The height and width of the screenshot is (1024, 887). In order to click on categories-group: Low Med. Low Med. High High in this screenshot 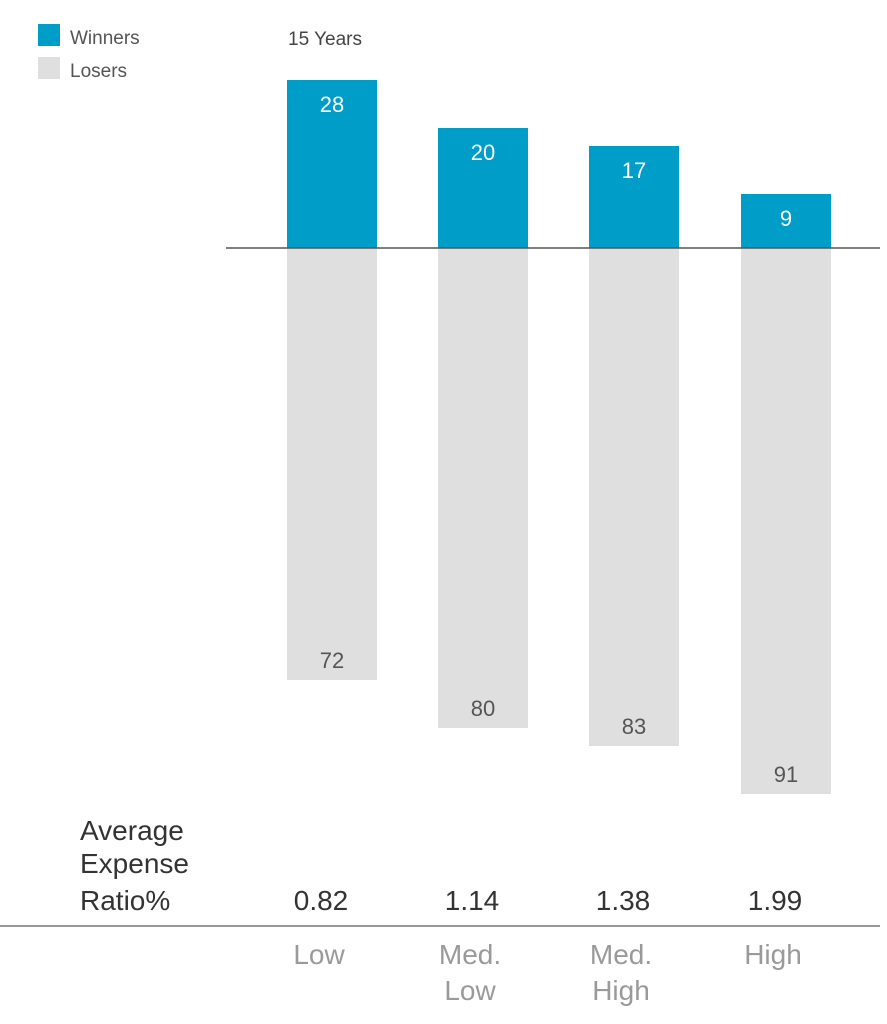, I will do `click(547, 972)`.